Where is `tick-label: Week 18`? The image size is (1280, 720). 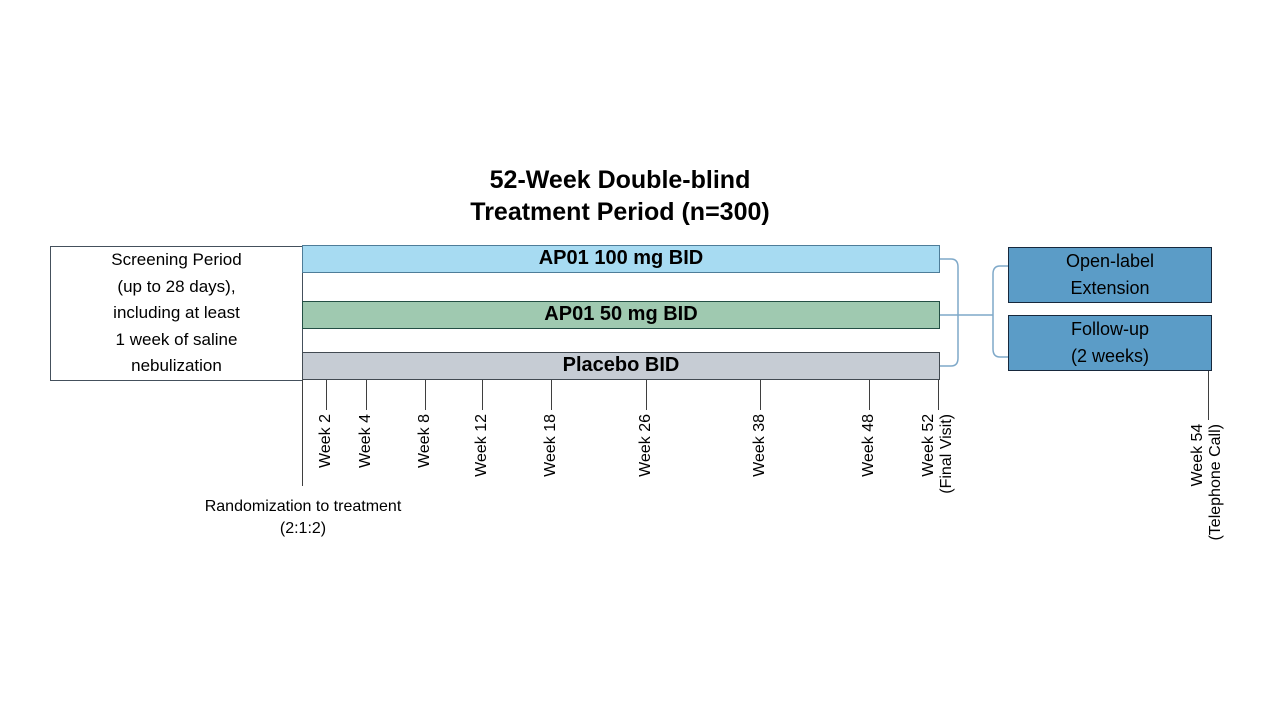 tick-label: Week 18 is located at coordinates (550, 445).